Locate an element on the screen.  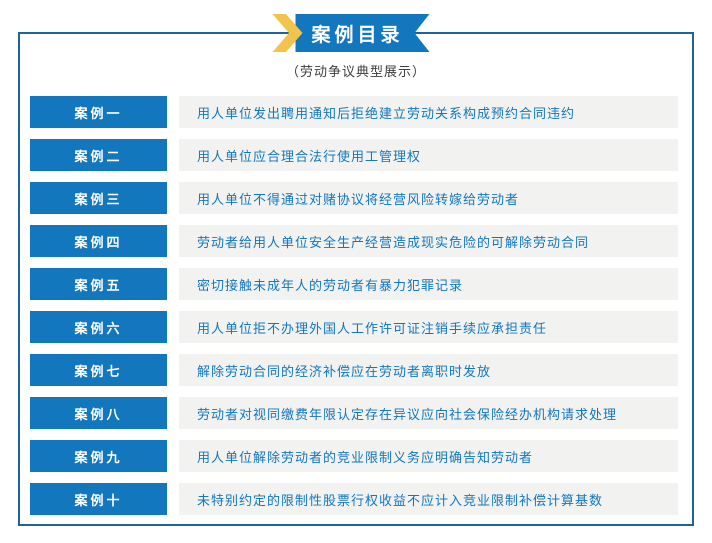
case-title: 未特别约定的限制性股票行权收益不应计入竞业限制补偿计算基数 is located at coordinates (428, 499).